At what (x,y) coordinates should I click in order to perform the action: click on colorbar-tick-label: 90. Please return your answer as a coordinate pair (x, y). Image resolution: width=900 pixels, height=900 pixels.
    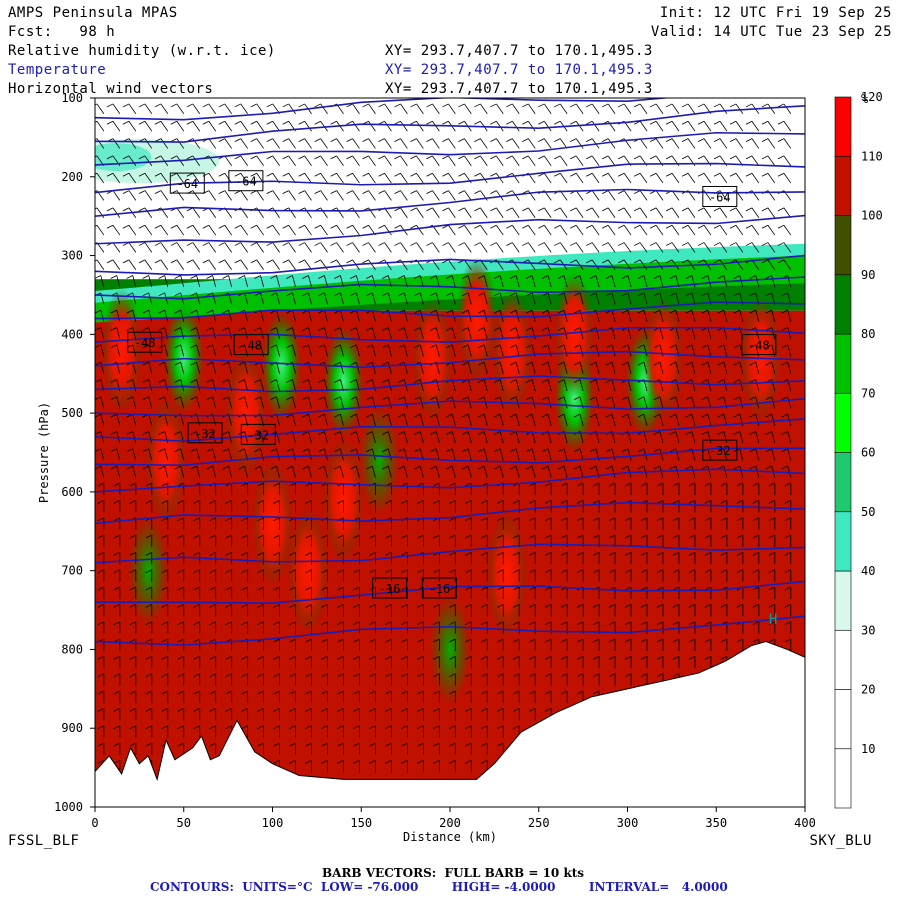
    Looking at the image, I should click on (868, 275).